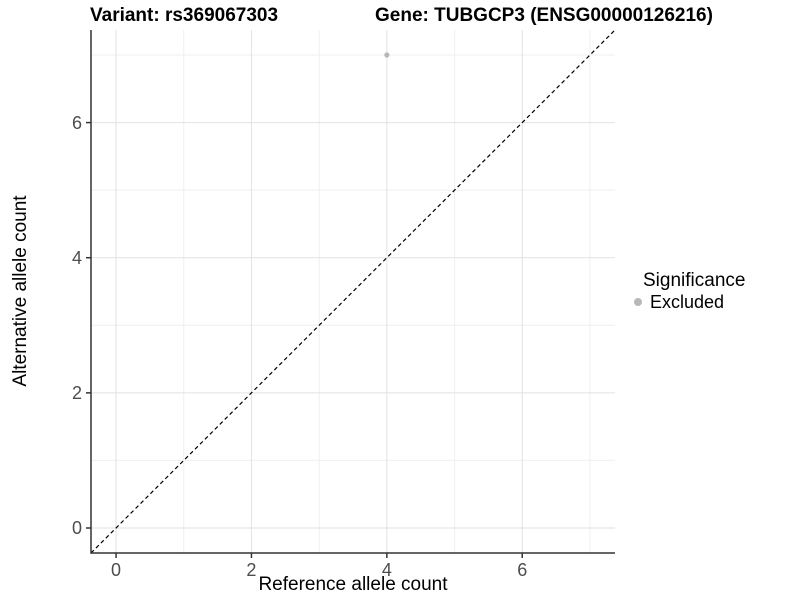 The width and height of the screenshot is (800, 600). What do you see at coordinates (353, 584) in the screenshot?
I see `x-axis-label: Reference allele count` at bounding box center [353, 584].